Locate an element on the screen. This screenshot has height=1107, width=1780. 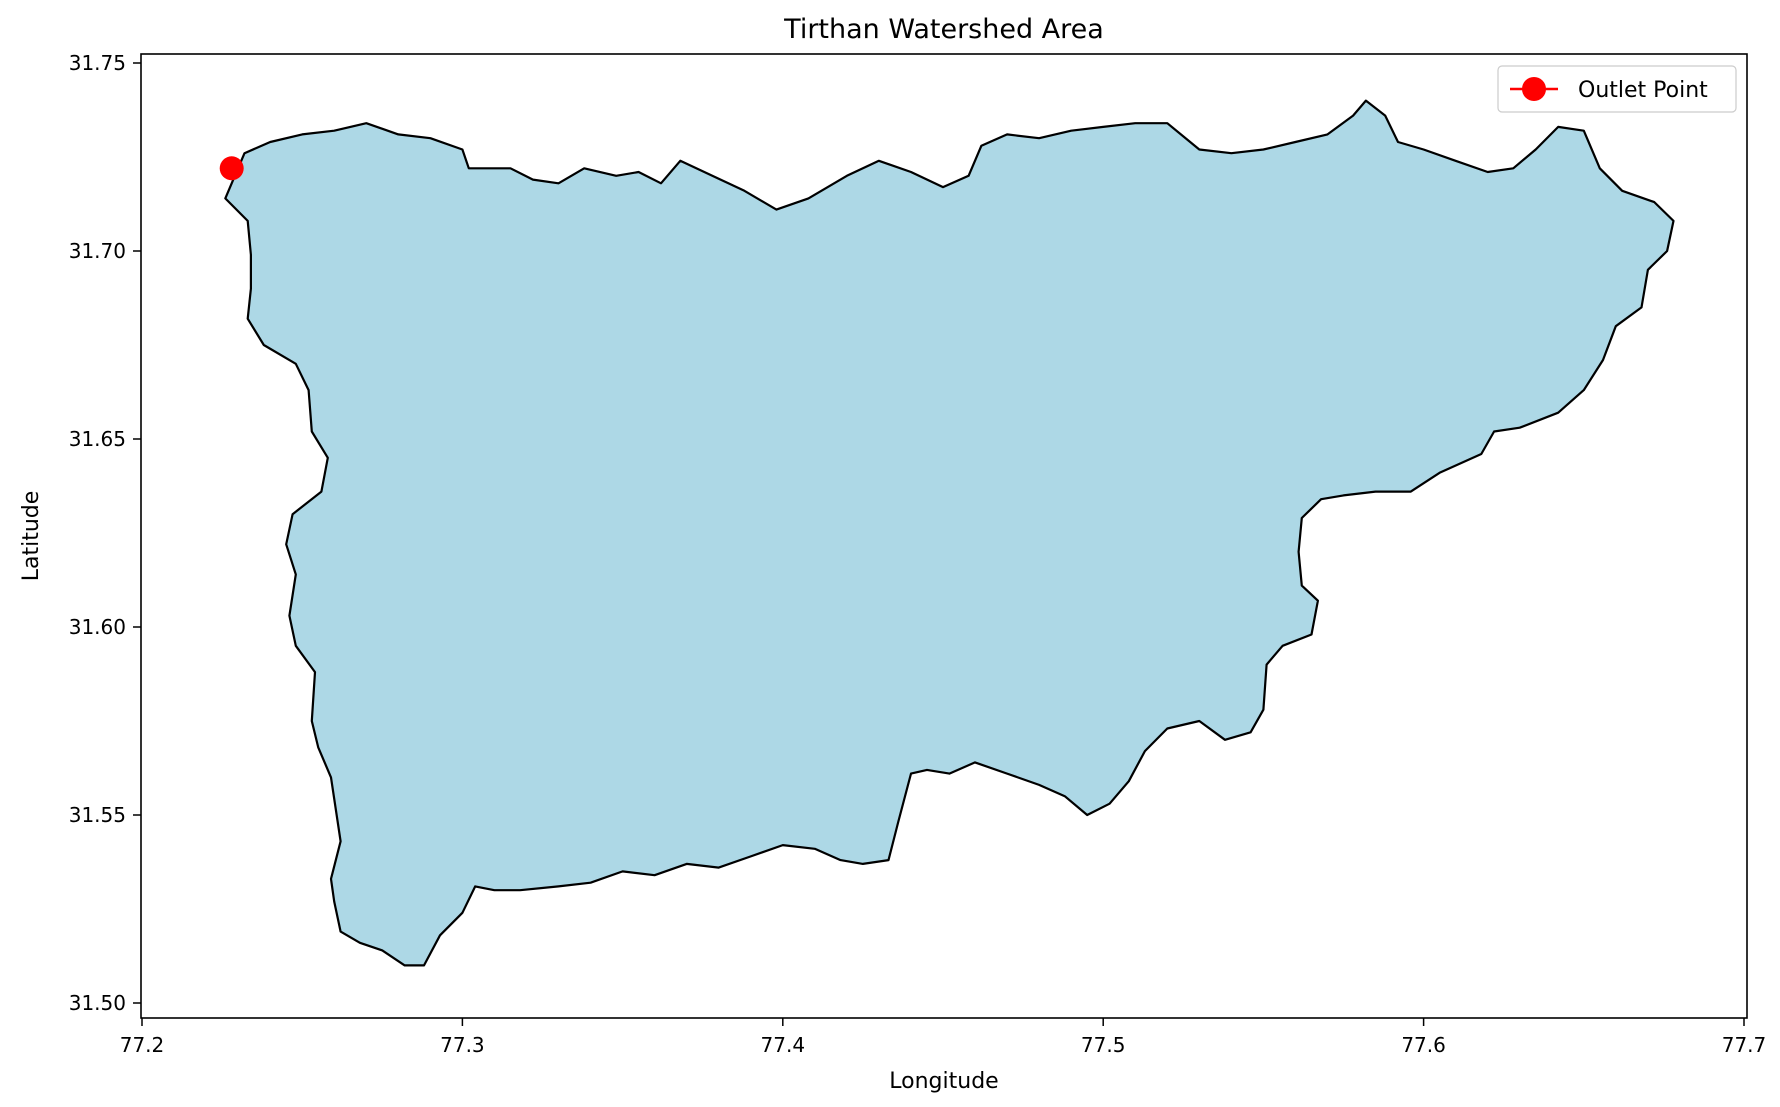
x-tick-label: 77.7 is located at coordinates (1744, 1045).